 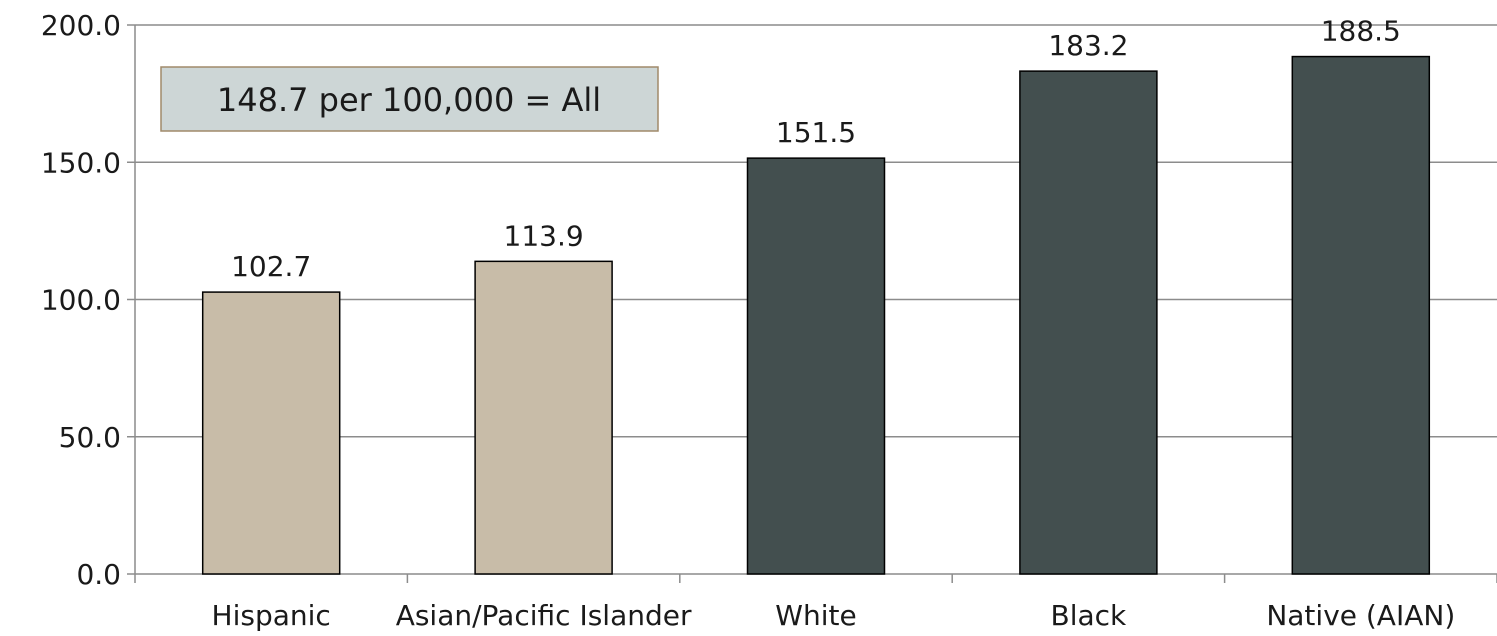 What do you see at coordinates (1361, 31) in the screenshot?
I see `bar-value-label: 188.5` at bounding box center [1361, 31].